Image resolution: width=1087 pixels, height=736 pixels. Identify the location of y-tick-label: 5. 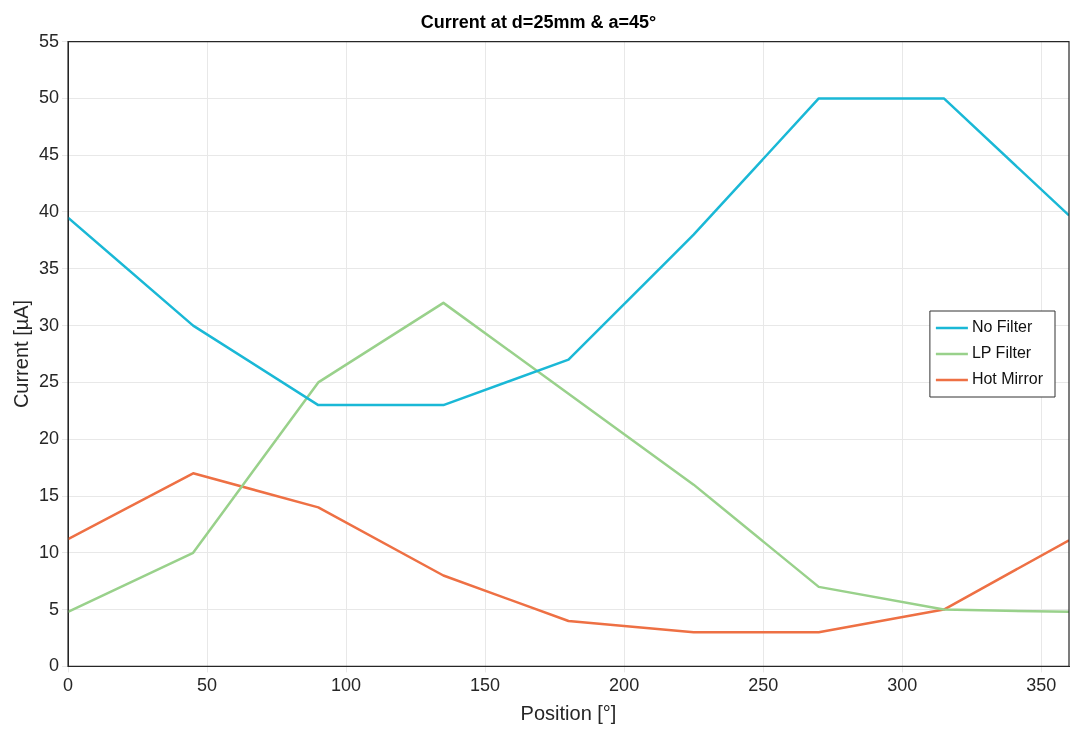
(54, 608).